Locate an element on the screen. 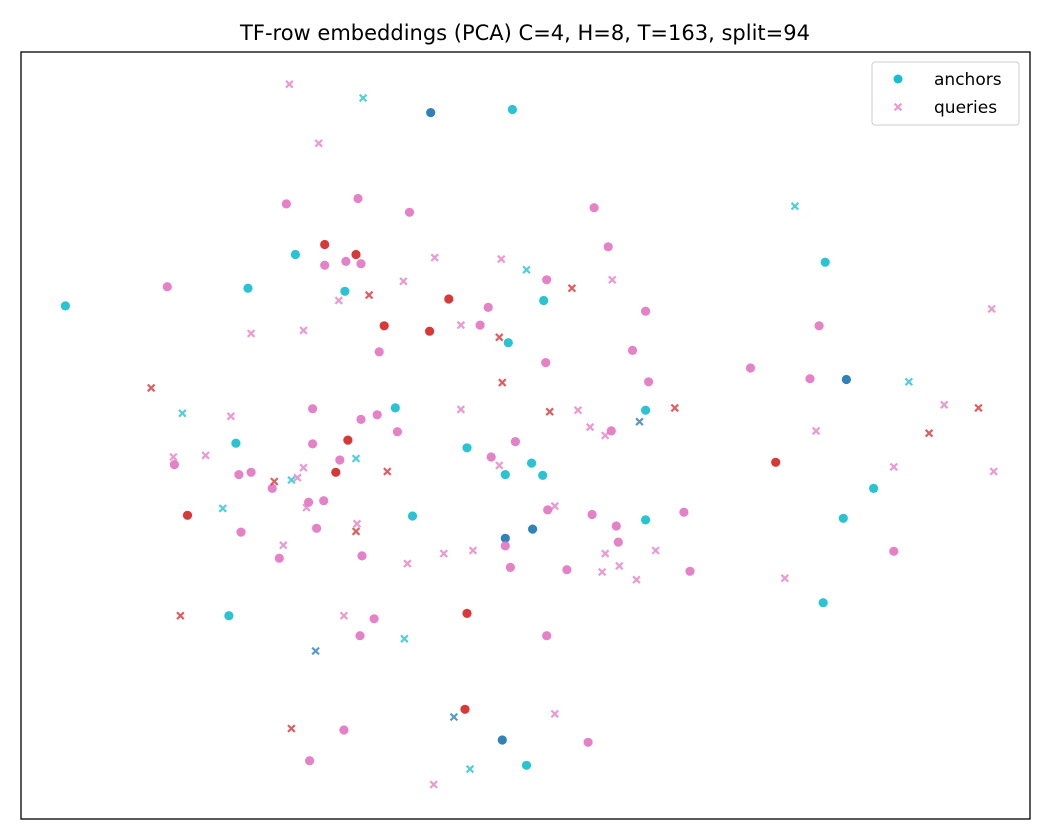 This screenshot has width=1050, height=840. legend-box is located at coordinates (945, 93).